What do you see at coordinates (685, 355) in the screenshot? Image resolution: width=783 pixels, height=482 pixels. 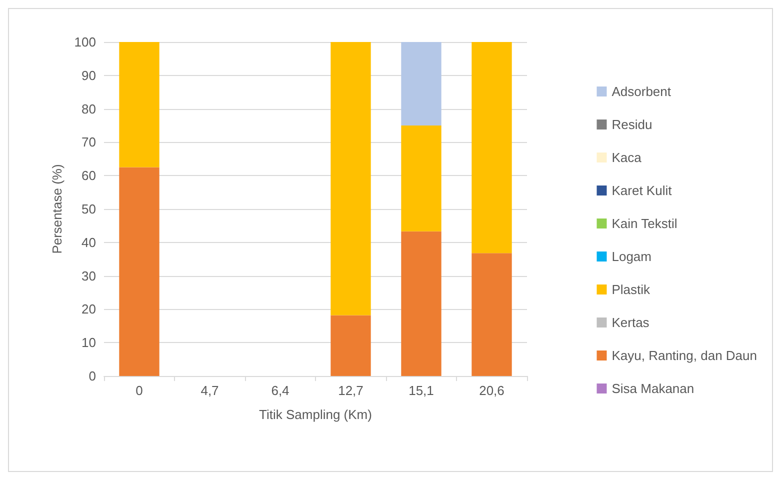 I see `legend-label: Kayu, Ranting, dan Daun` at bounding box center [685, 355].